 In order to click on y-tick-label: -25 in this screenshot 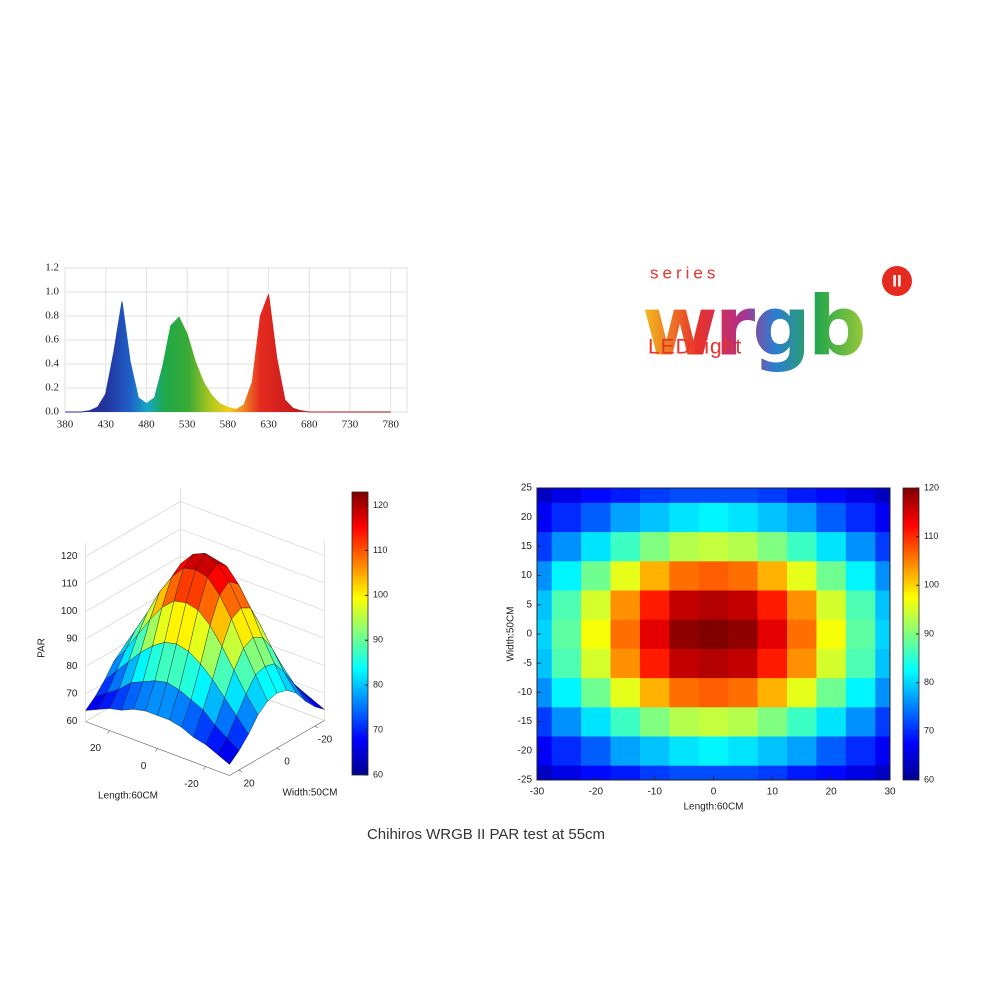, I will do `click(525, 780)`.